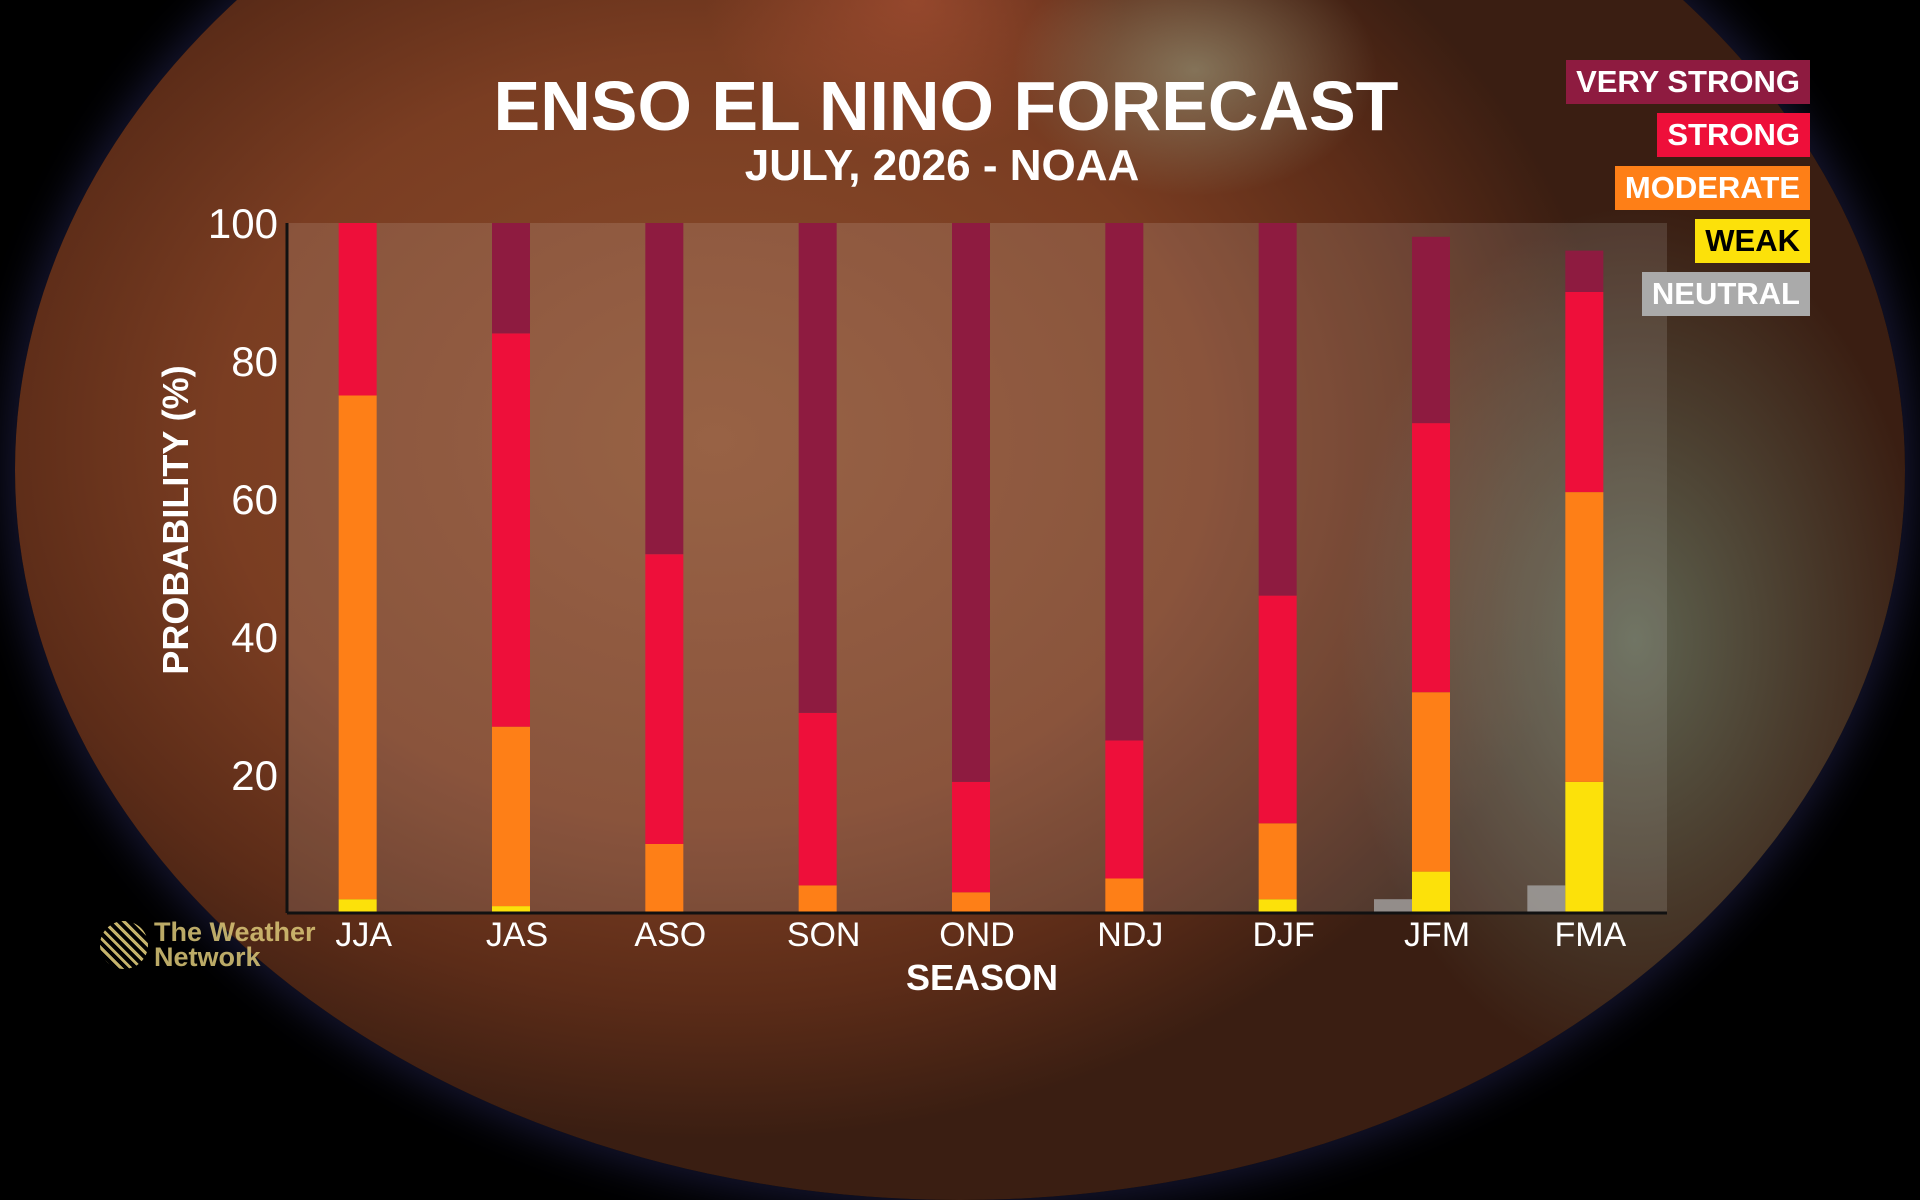 Image resolution: width=1920 pixels, height=1200 pixels. I want to click on x-tick-aso: ASO, so click(670, 935).